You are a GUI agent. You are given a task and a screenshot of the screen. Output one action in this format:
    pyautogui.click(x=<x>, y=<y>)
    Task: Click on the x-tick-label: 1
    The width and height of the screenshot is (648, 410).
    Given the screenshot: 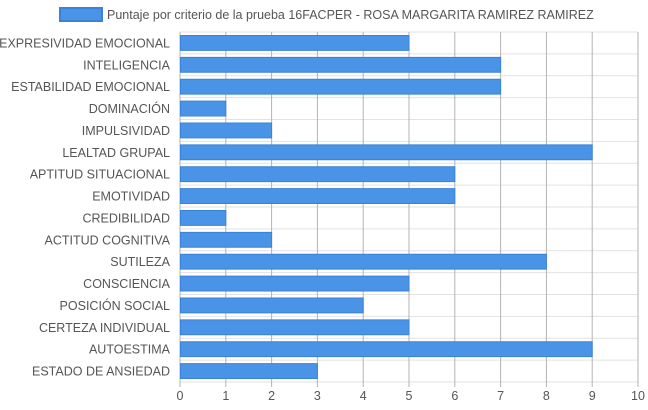 What is the action you would take?
    pyautogui.click(x=225, y=396)
    